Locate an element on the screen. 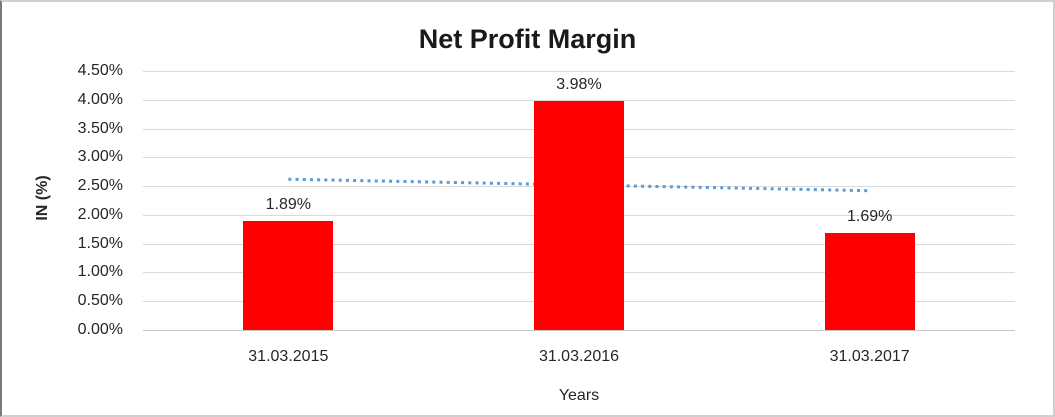 This screenshot has height=417, width=1055. y-tick-label: 1.00% is located at coordinates (100, 272).